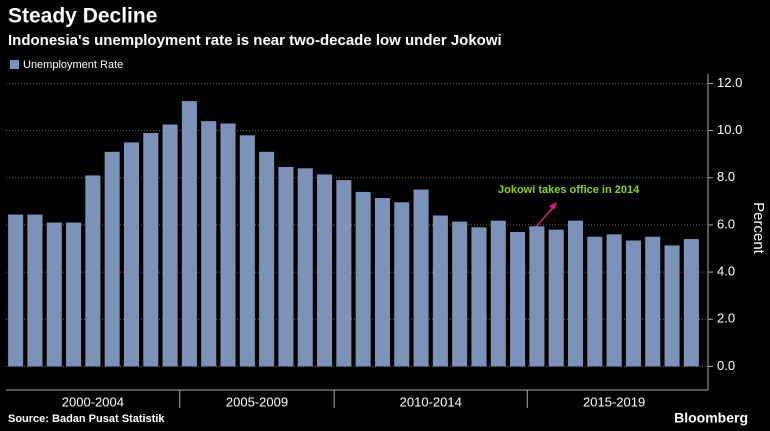 The height and width of the screenshot is (431, 770). Describe the element at coordinates (729, 129) in the screenshot. I see `y-tick-label: 10.0` at that location.